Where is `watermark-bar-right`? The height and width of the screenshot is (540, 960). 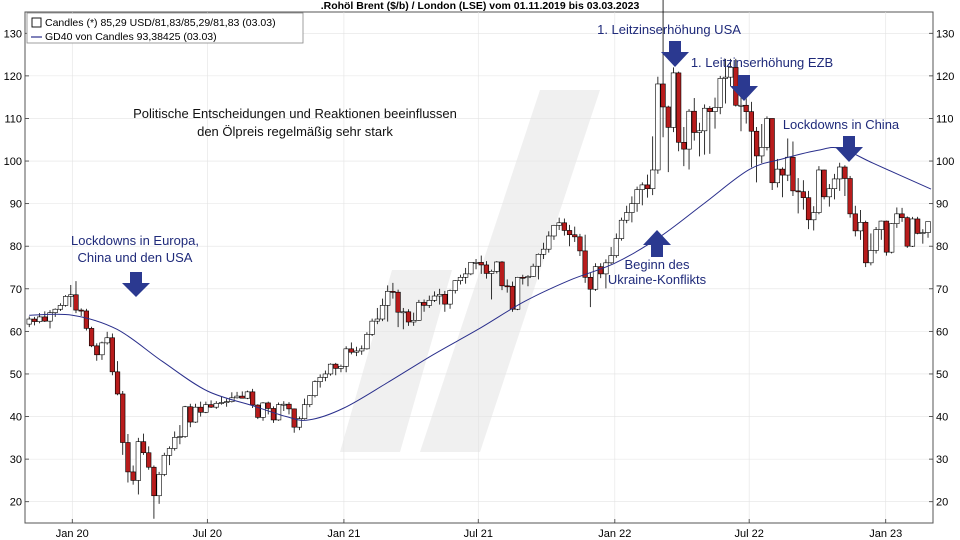 watermark-bar-right is located at coordinates (510, 271).